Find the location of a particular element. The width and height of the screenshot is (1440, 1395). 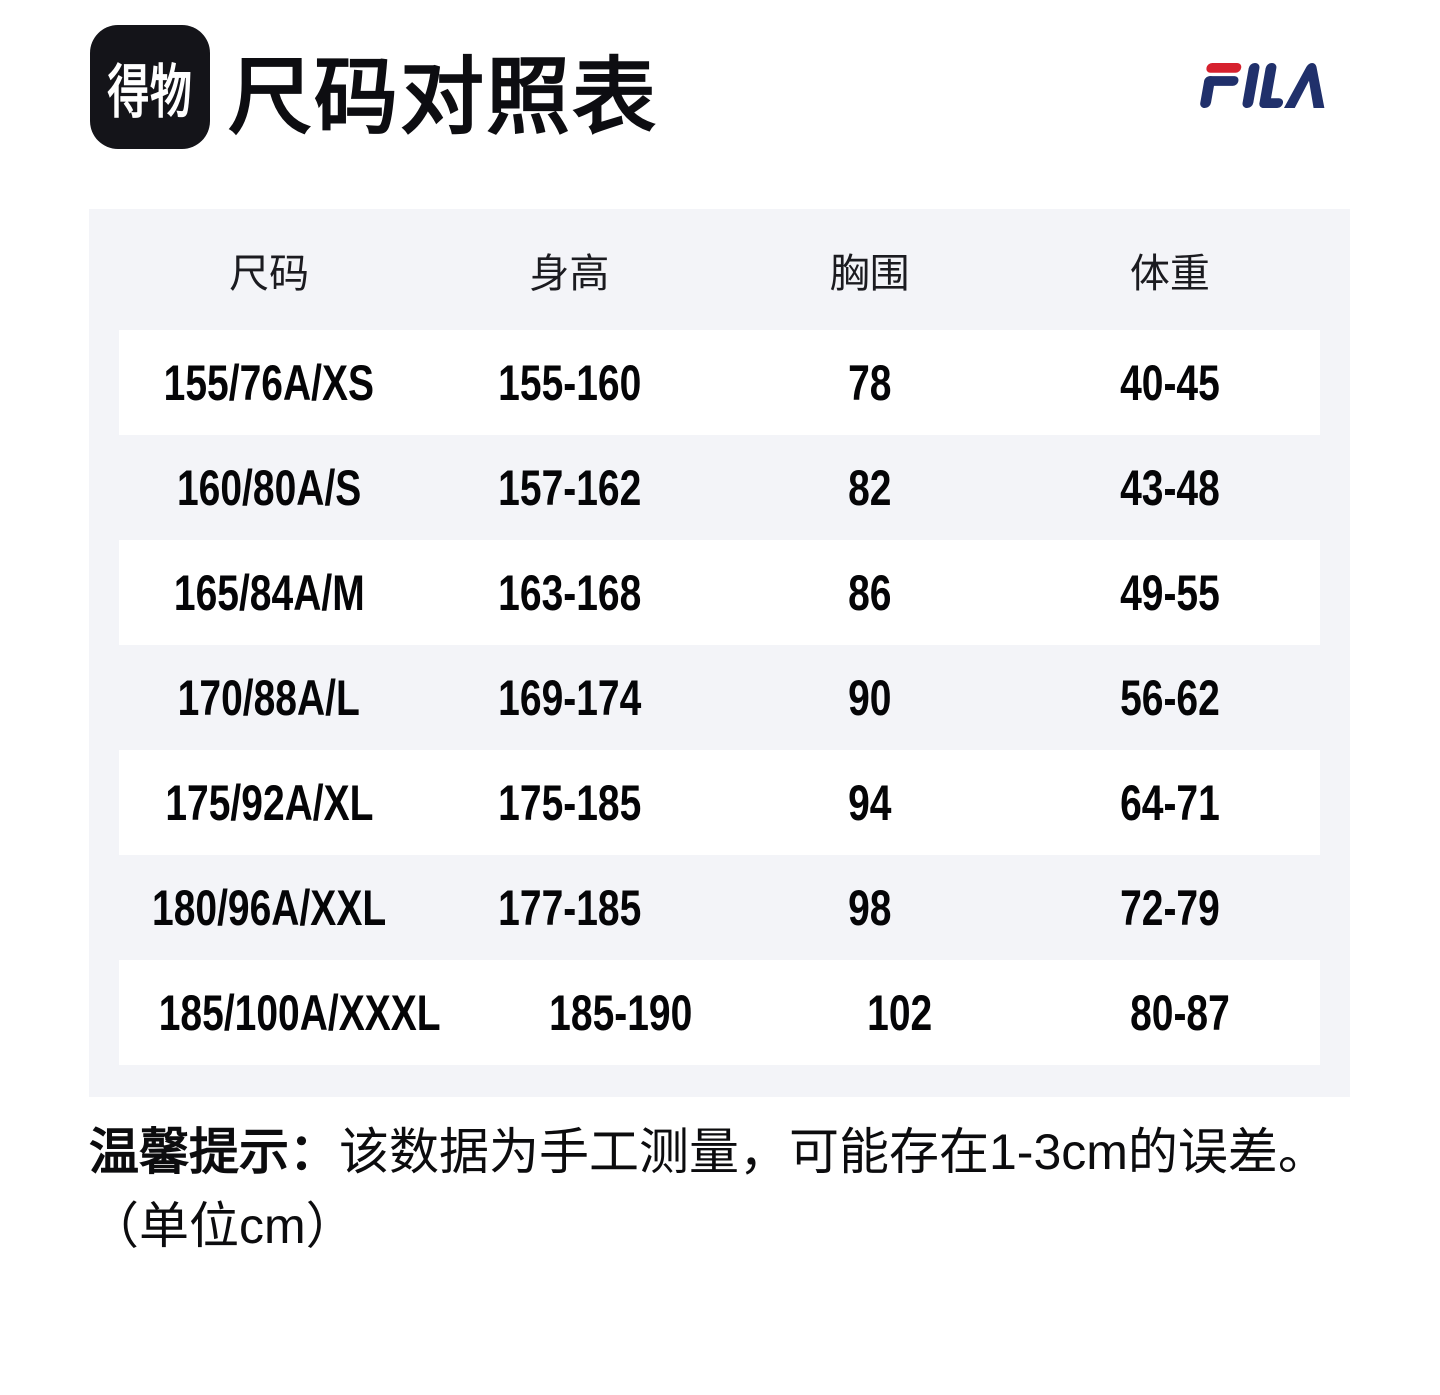

cell-size: 175/92A/XL is located at coordinates (269, 802).